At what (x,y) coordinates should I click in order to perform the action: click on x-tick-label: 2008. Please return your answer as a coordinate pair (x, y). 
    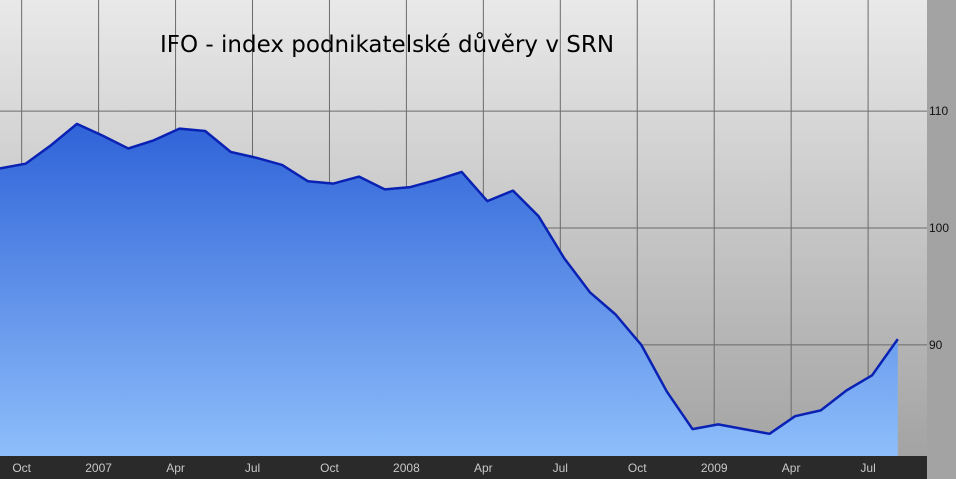
    Looking at the image, I should click on (406, 468).